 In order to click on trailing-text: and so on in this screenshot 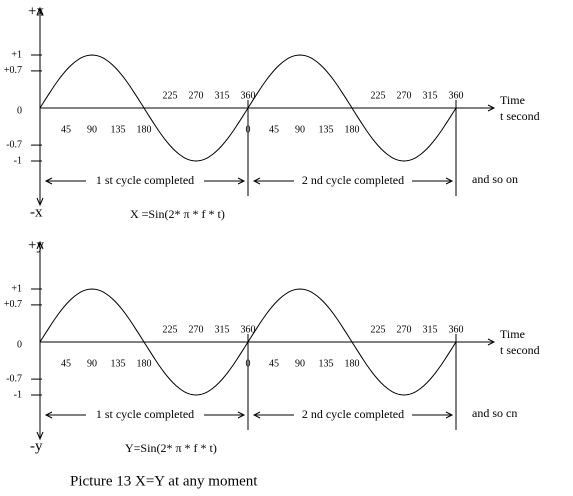, I will do `click(495, 179)`.